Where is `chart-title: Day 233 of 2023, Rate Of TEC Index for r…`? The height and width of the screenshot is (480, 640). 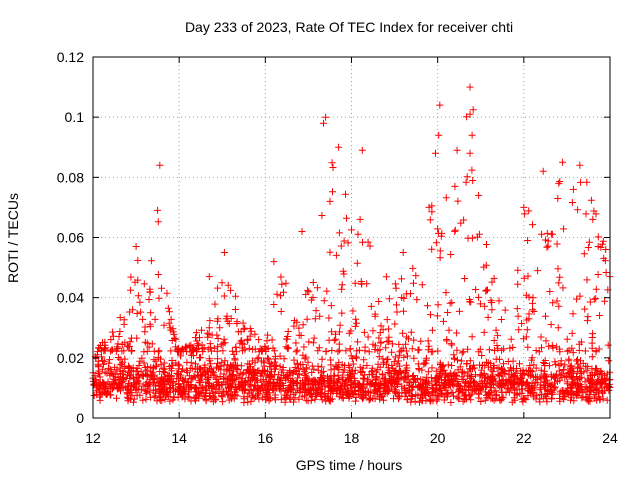 chart-title: Day 233 of 2023, Rate Of TEC Index for r… is located at coordinates (349, 27).